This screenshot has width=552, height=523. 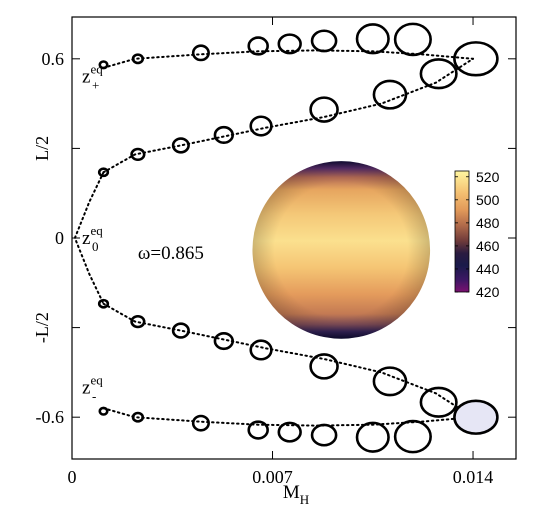 I want to click on x-tick-label-1: 0.007, so click(x=272, y=477).